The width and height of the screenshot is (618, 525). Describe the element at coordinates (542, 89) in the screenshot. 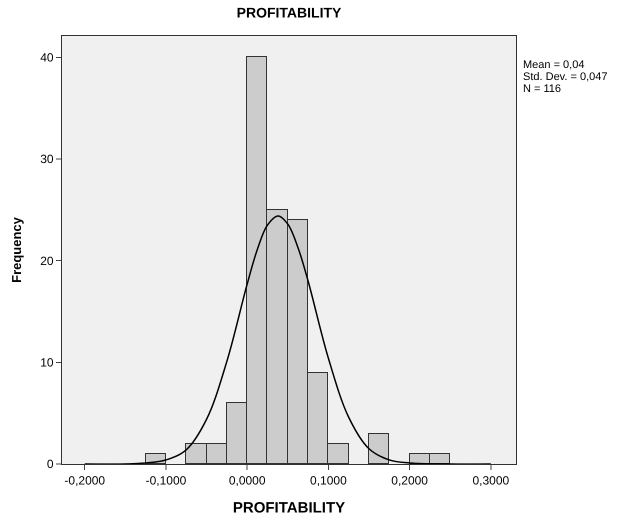

I see `text: N = 116` at that location.